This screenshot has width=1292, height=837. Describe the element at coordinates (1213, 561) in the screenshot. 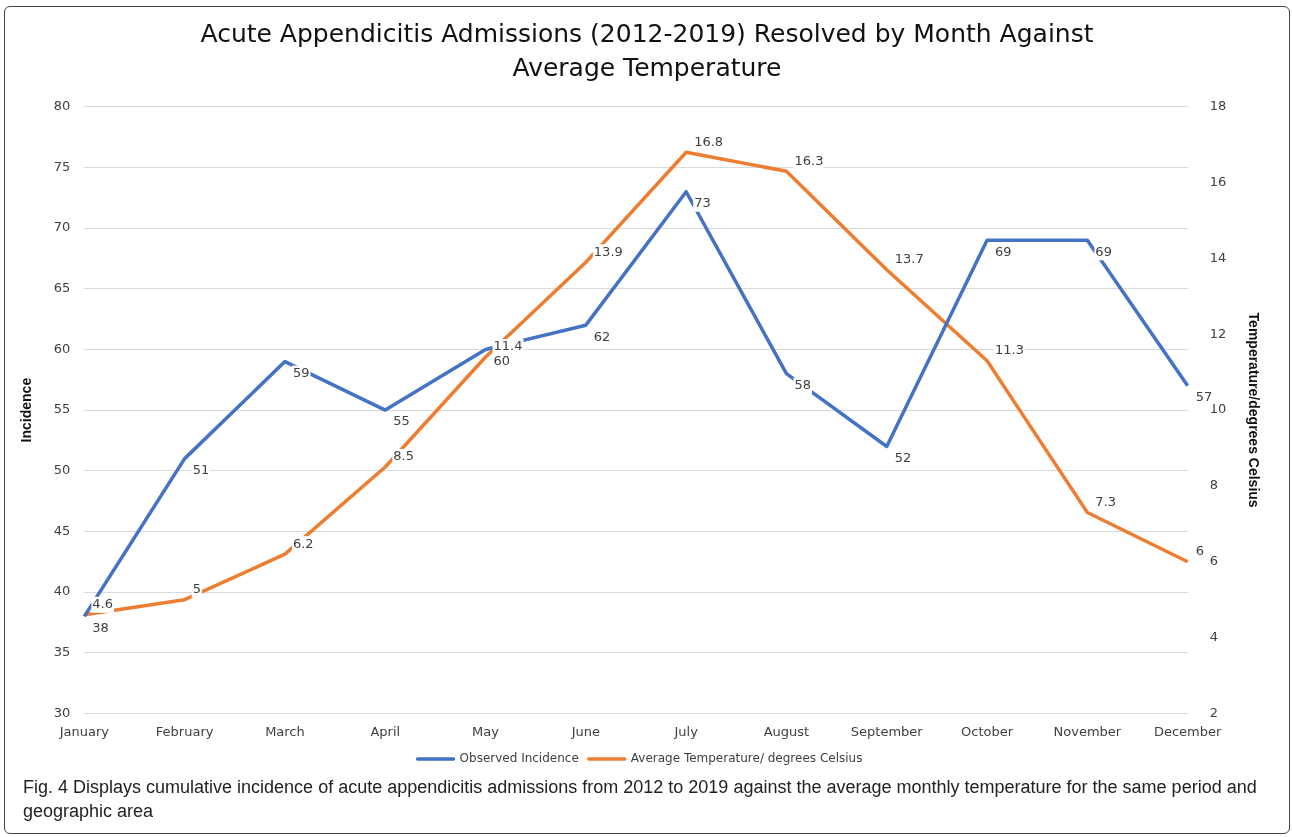

I see `y2-tick-label: 6` at that location.